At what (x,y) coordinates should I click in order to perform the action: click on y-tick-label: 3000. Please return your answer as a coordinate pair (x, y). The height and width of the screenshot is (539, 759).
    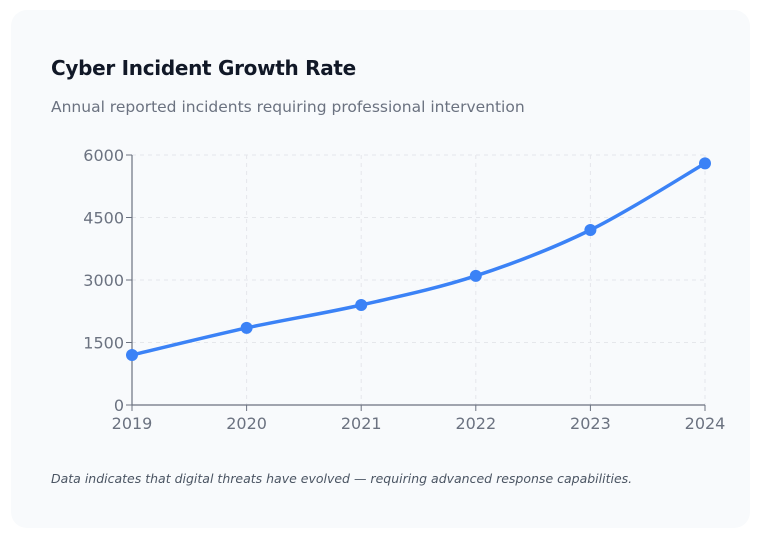
    Looking at the image, I should click on (103, 280).